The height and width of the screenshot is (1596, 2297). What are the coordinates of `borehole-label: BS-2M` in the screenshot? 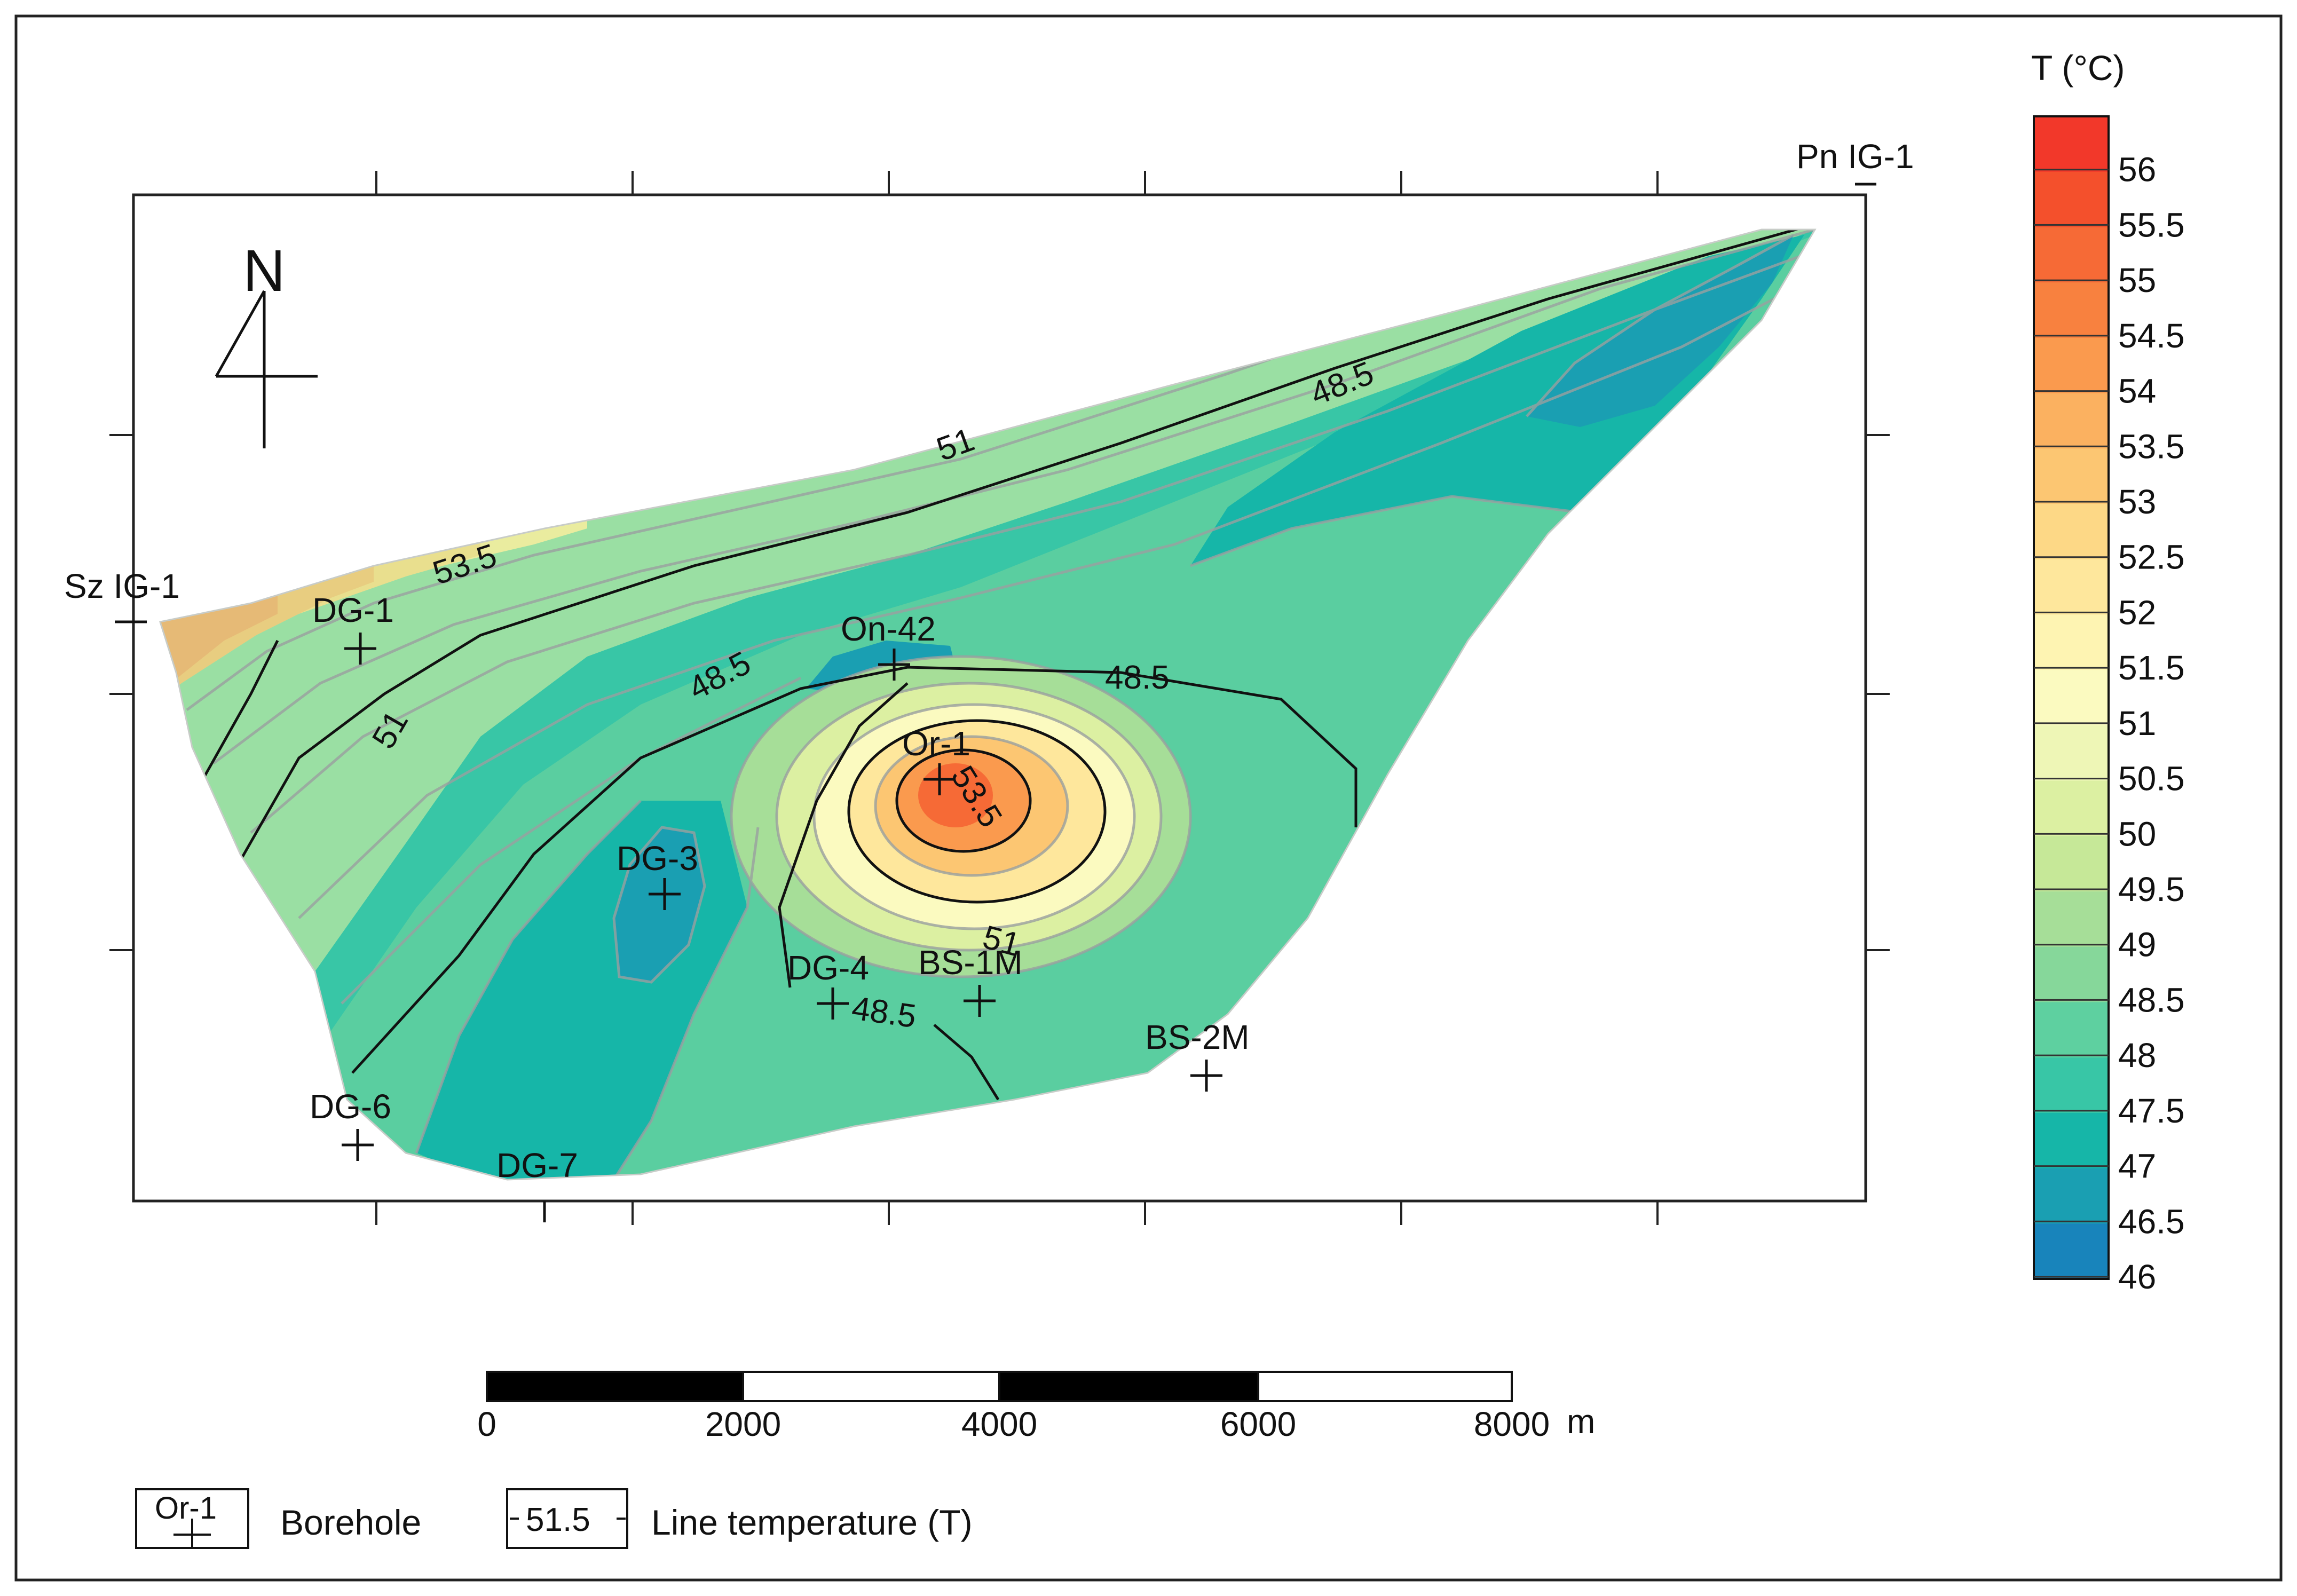 It's located at (1197, 1037).